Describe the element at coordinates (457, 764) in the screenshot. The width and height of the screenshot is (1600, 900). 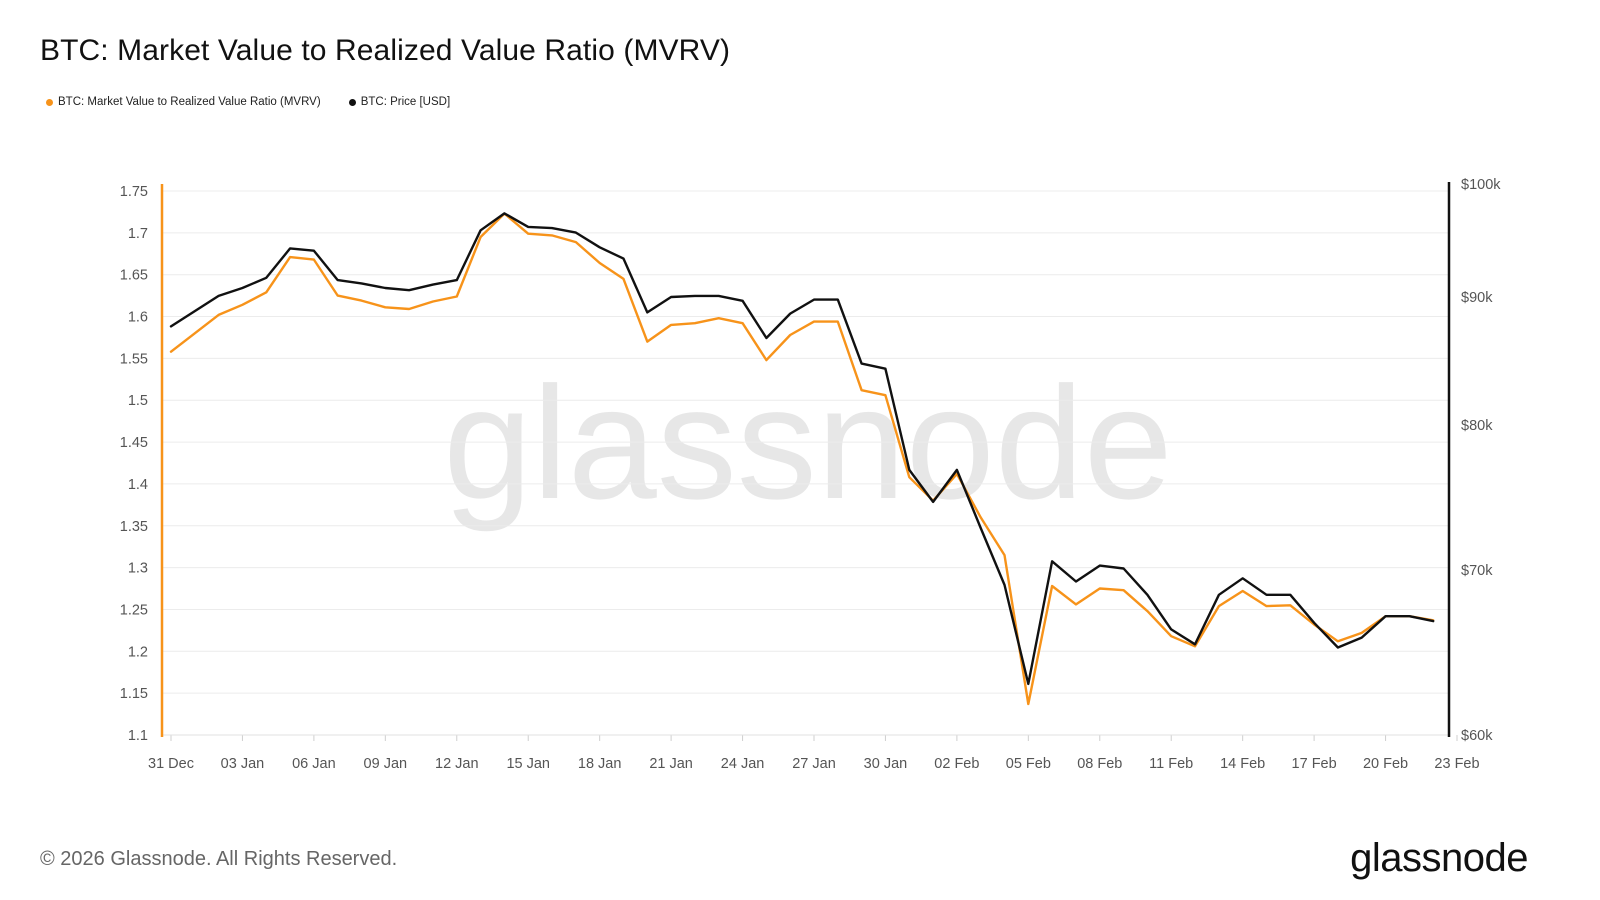
I see `x-tick-4: 12 Jan` at that location.